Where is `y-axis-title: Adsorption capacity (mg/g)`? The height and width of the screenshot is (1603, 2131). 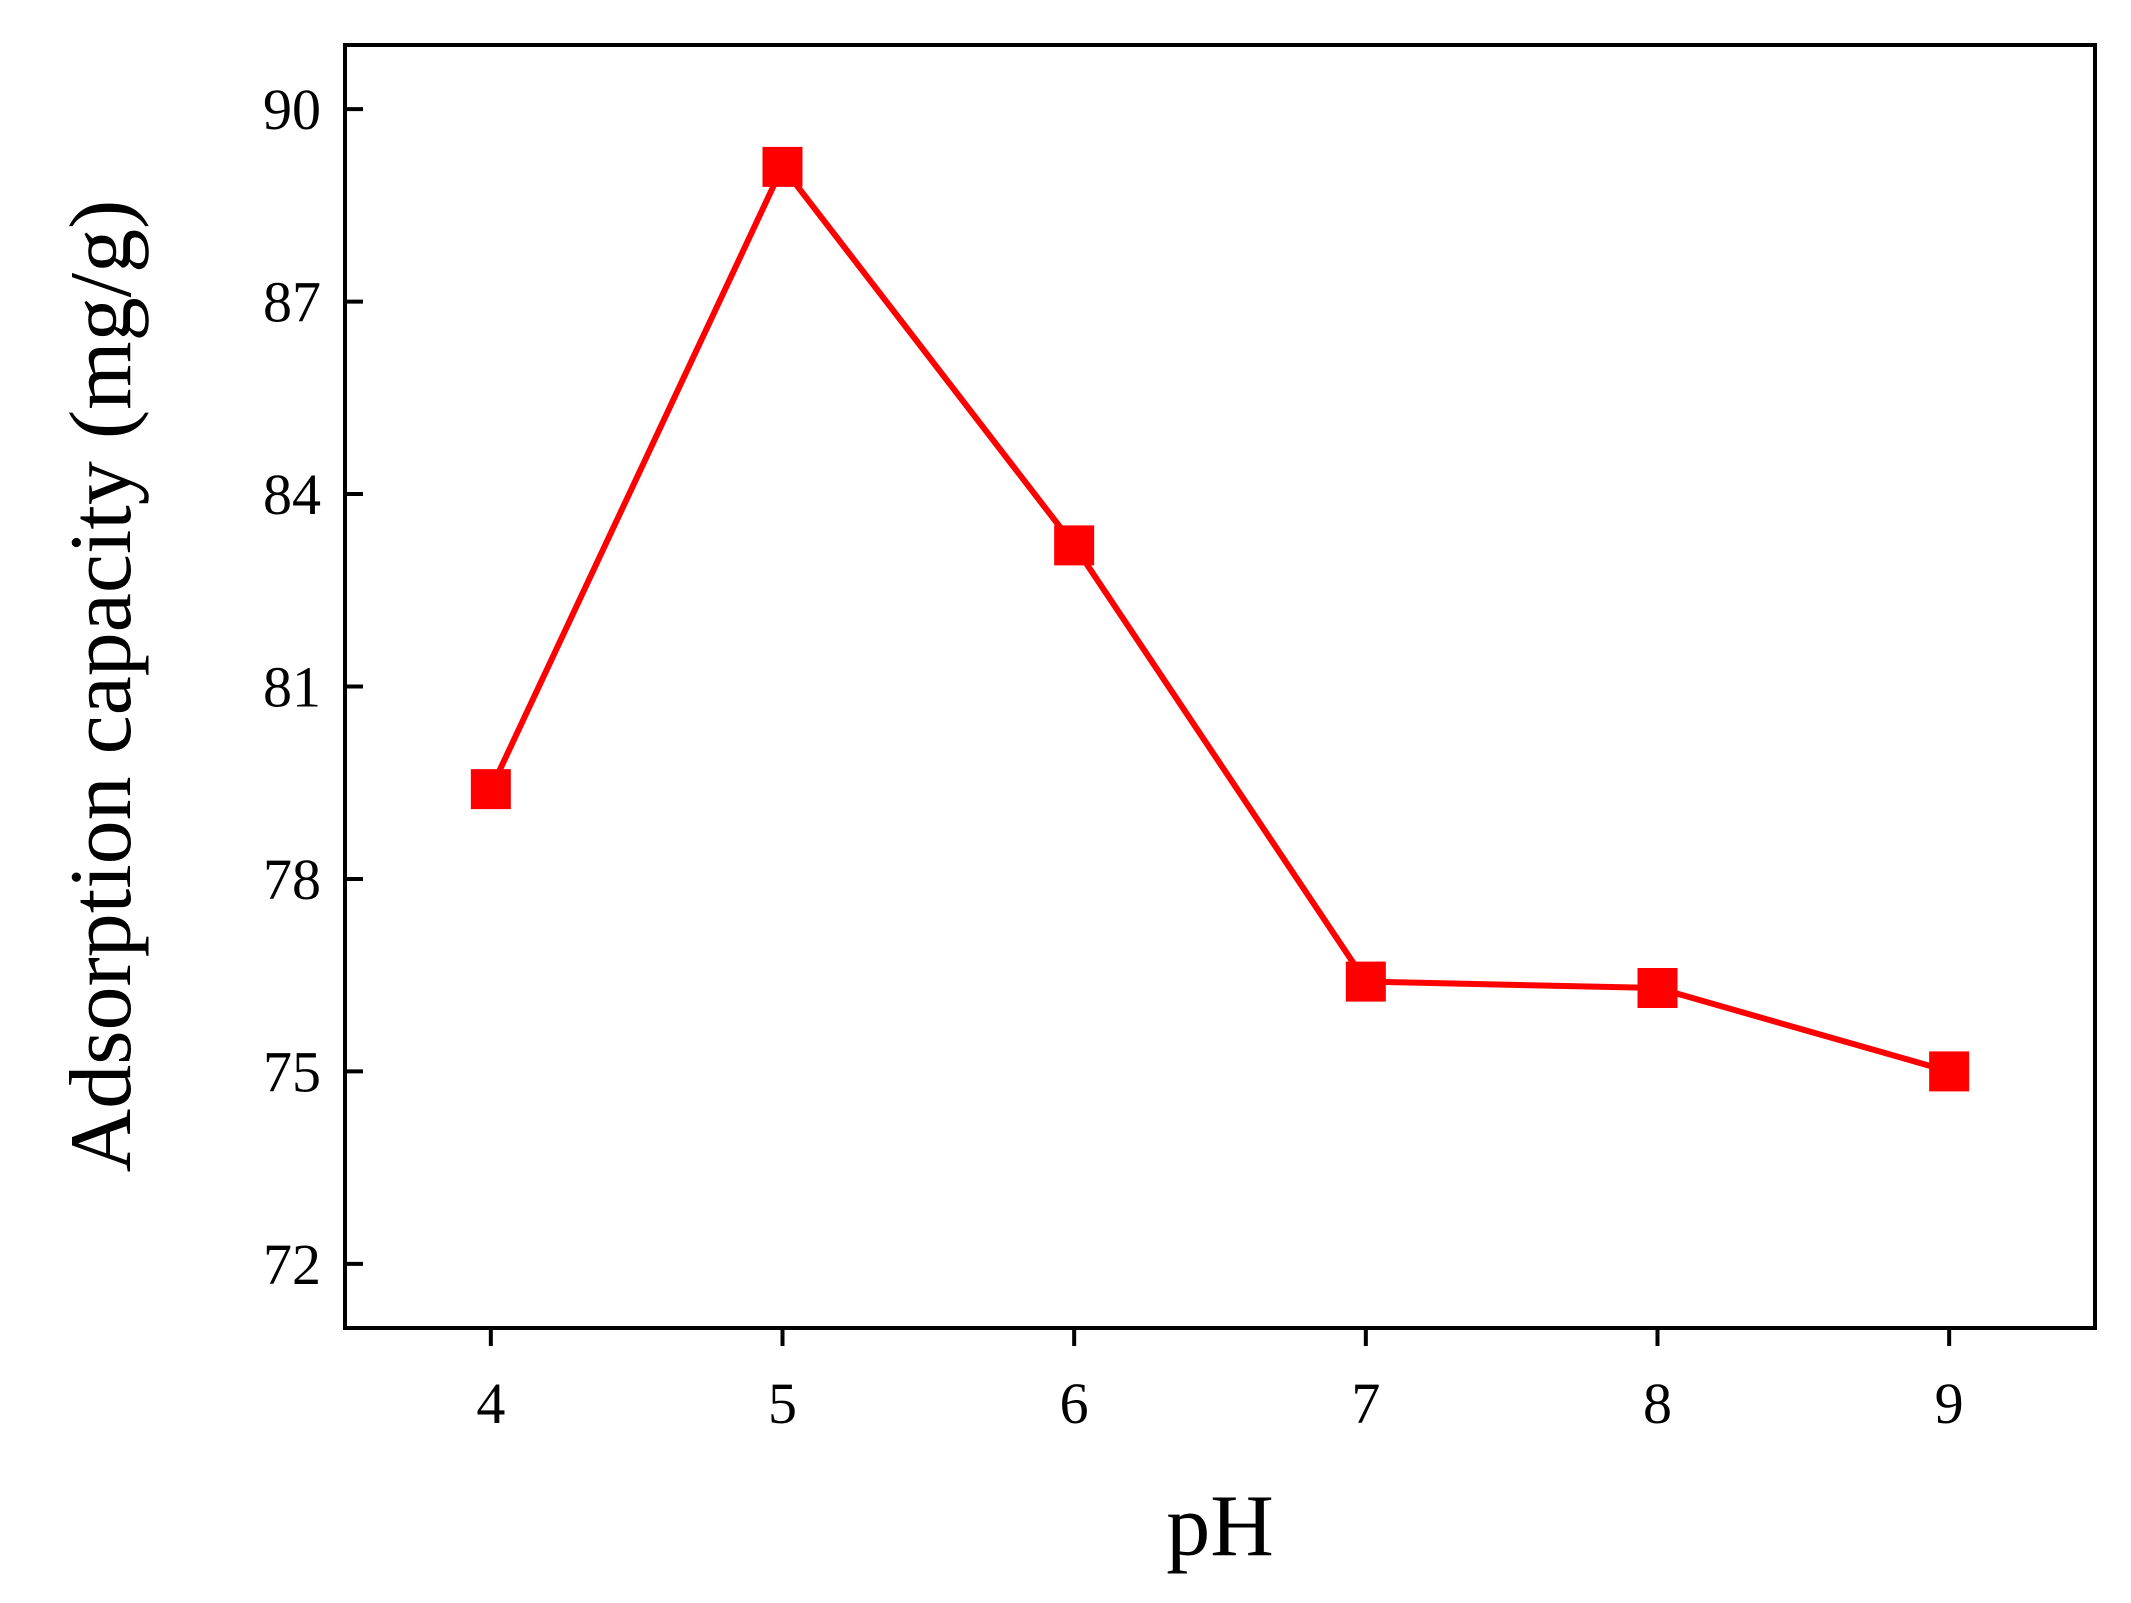
y-axis-title: Adsorption capacity (mg/g) is located at coordinates (101, 686).